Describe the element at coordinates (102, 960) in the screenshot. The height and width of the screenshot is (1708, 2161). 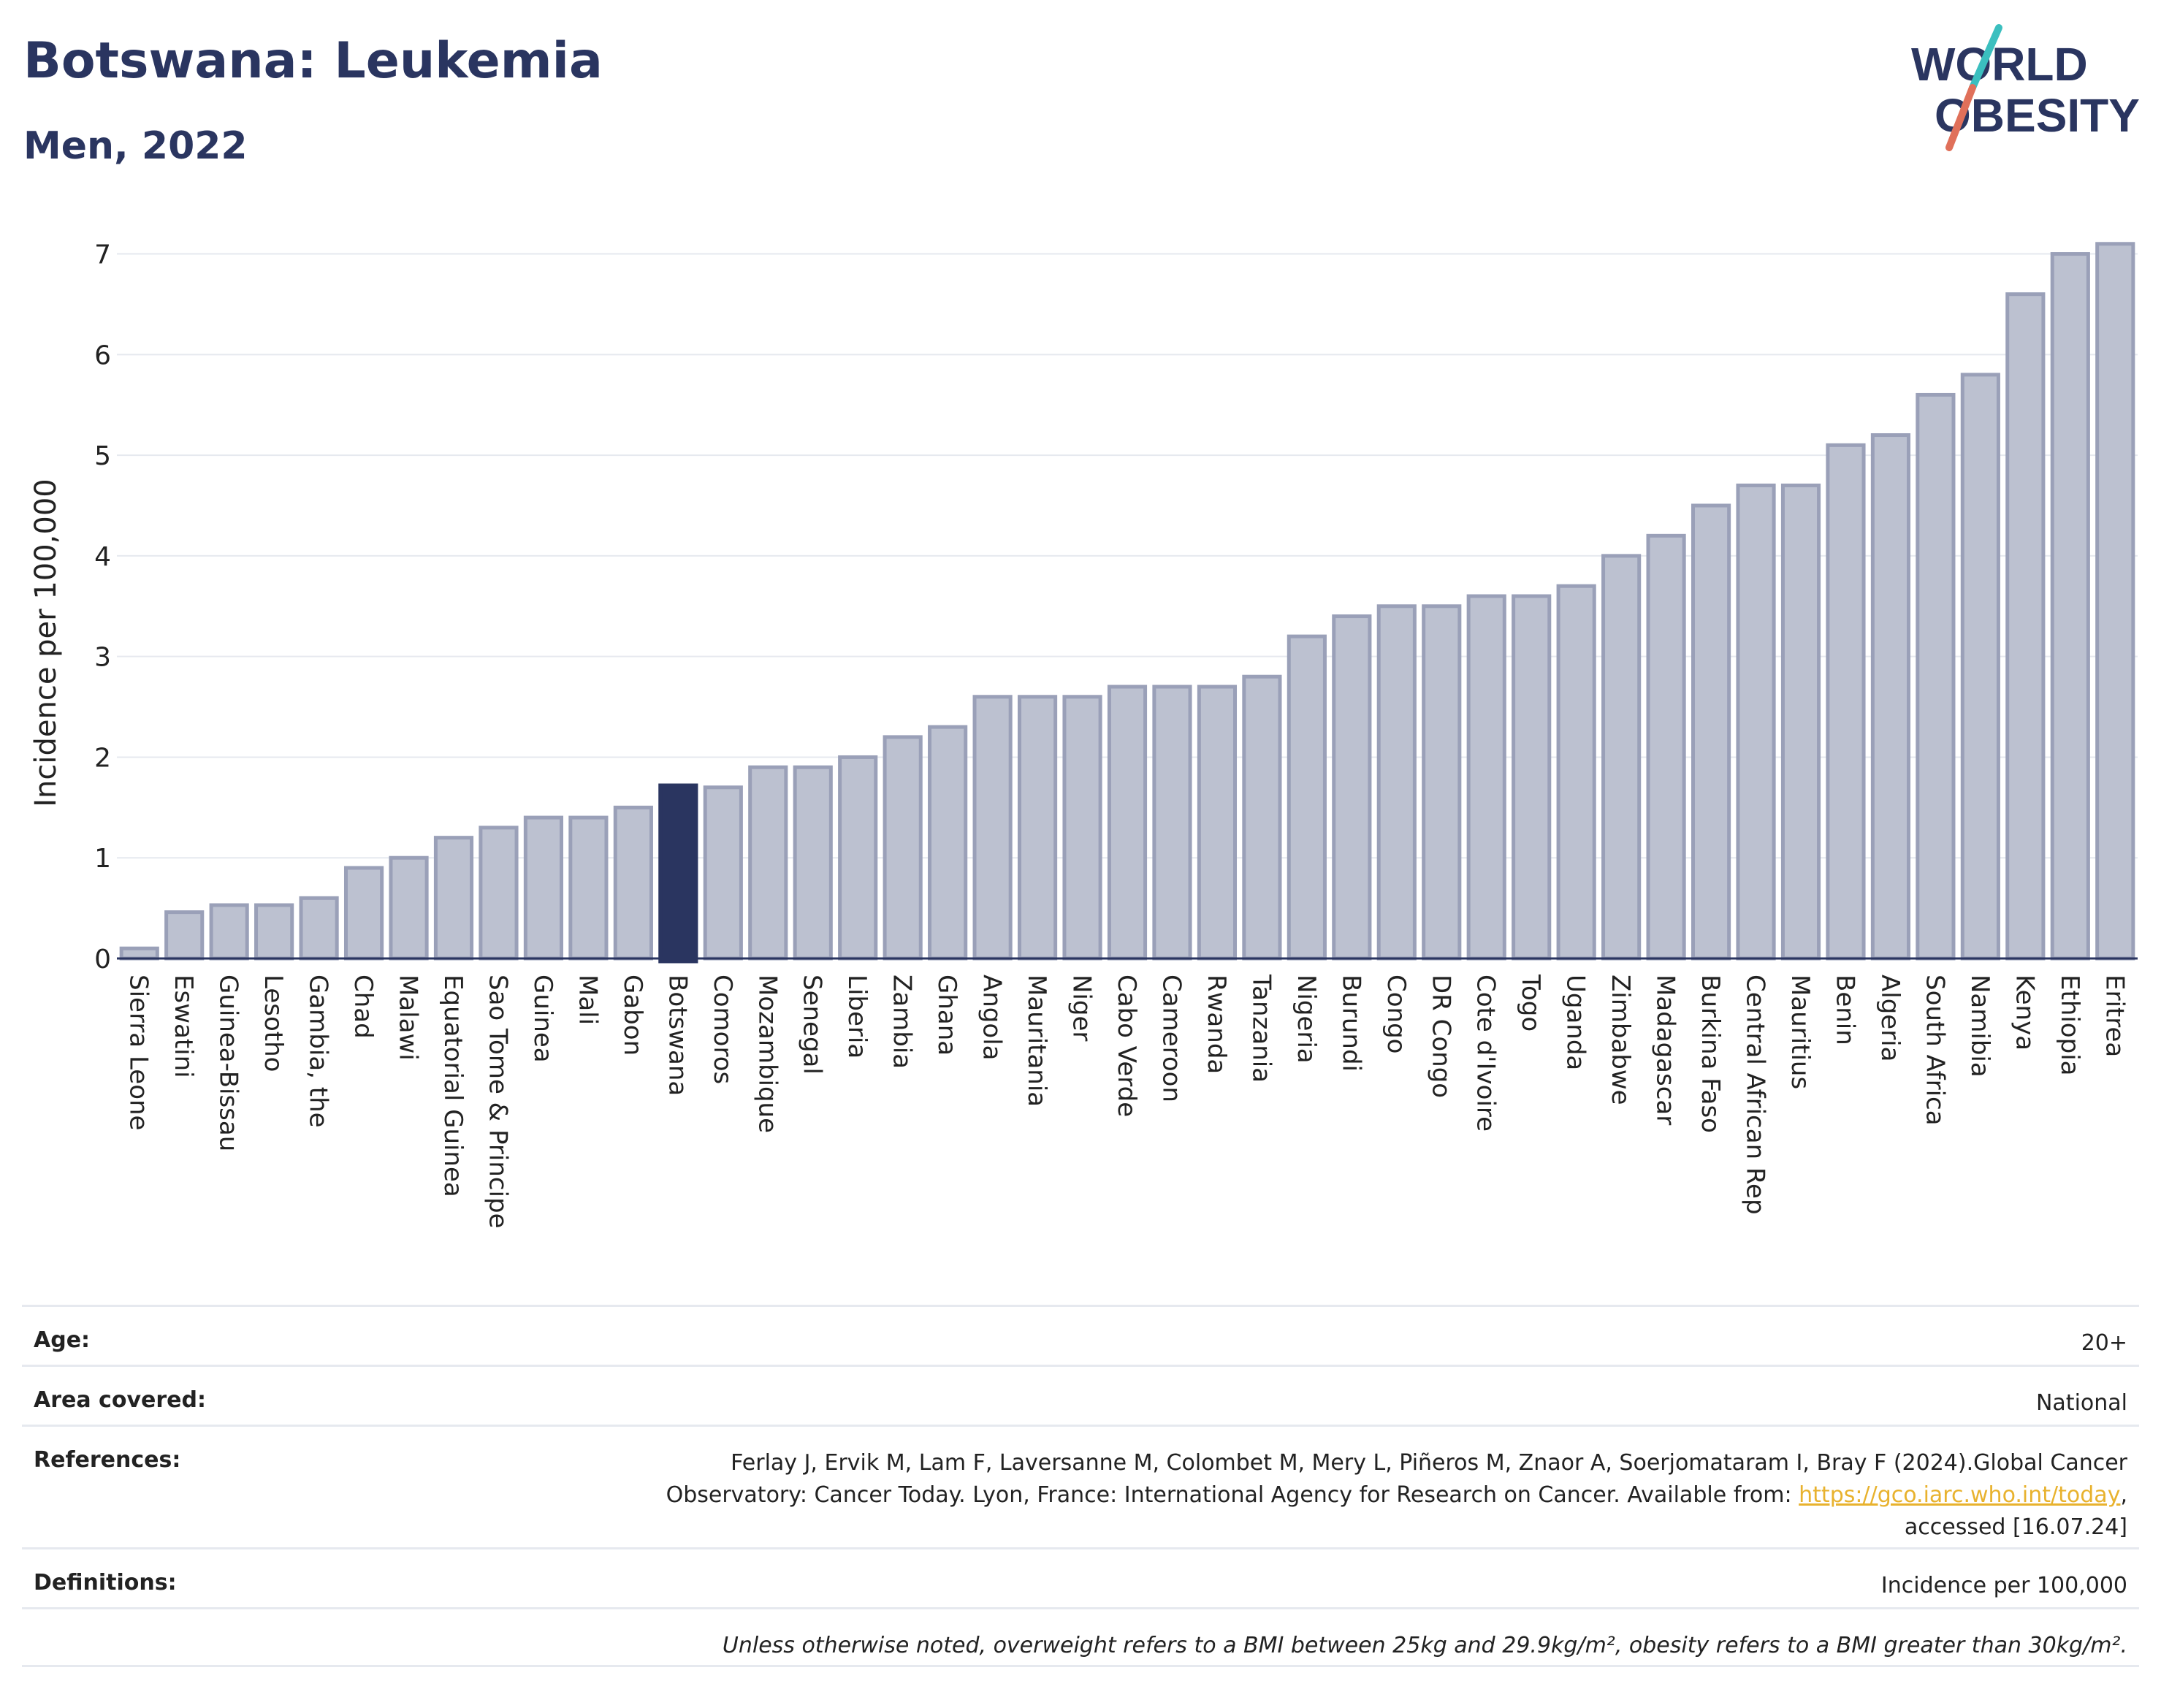
I see `y-tick-label: 0` at that location.